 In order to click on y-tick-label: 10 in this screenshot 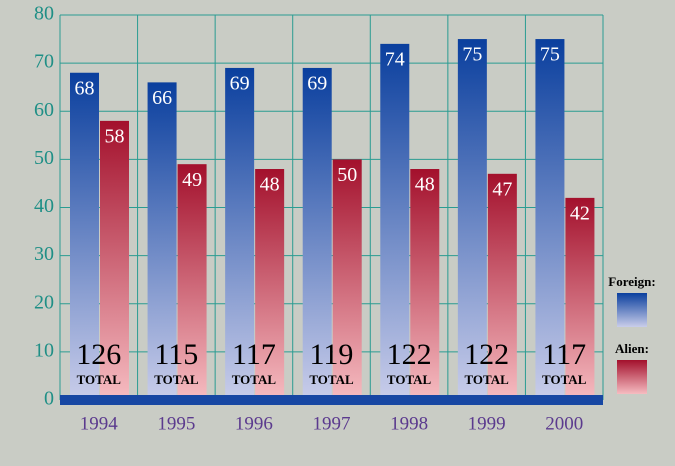, I will do `click(44, 350)`.